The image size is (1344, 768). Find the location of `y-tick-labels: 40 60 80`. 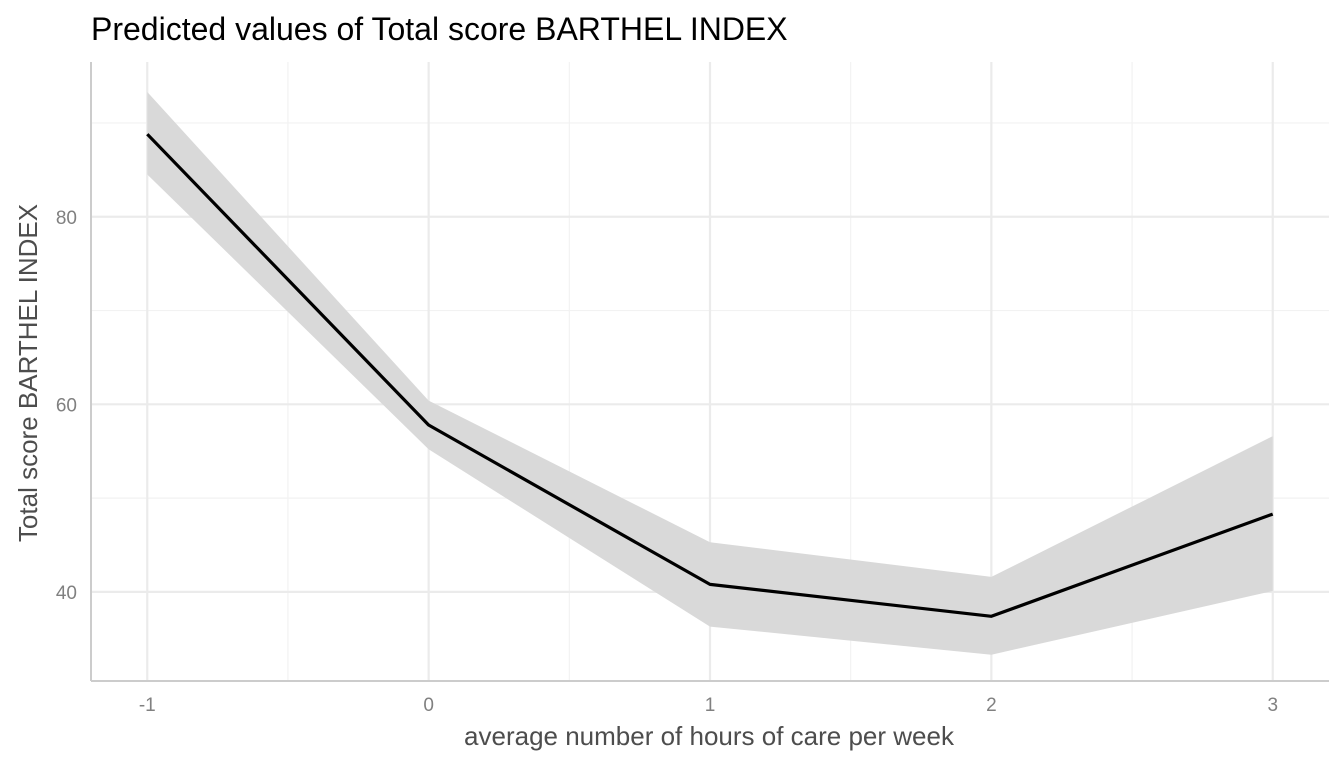

y-tick-labels: 40 60 80 is located at coordinates (66, 406).